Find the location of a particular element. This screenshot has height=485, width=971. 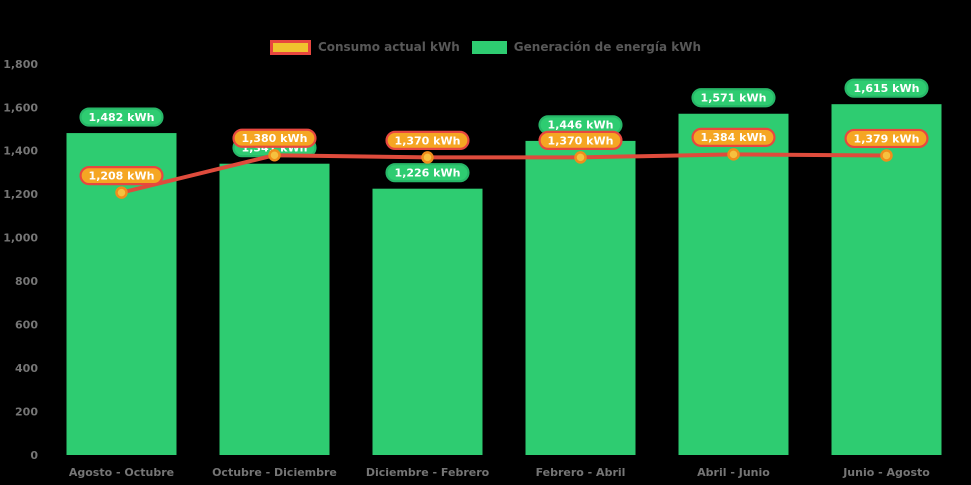

y-tick-label: 1,000 is located at coordinates (20, 238).